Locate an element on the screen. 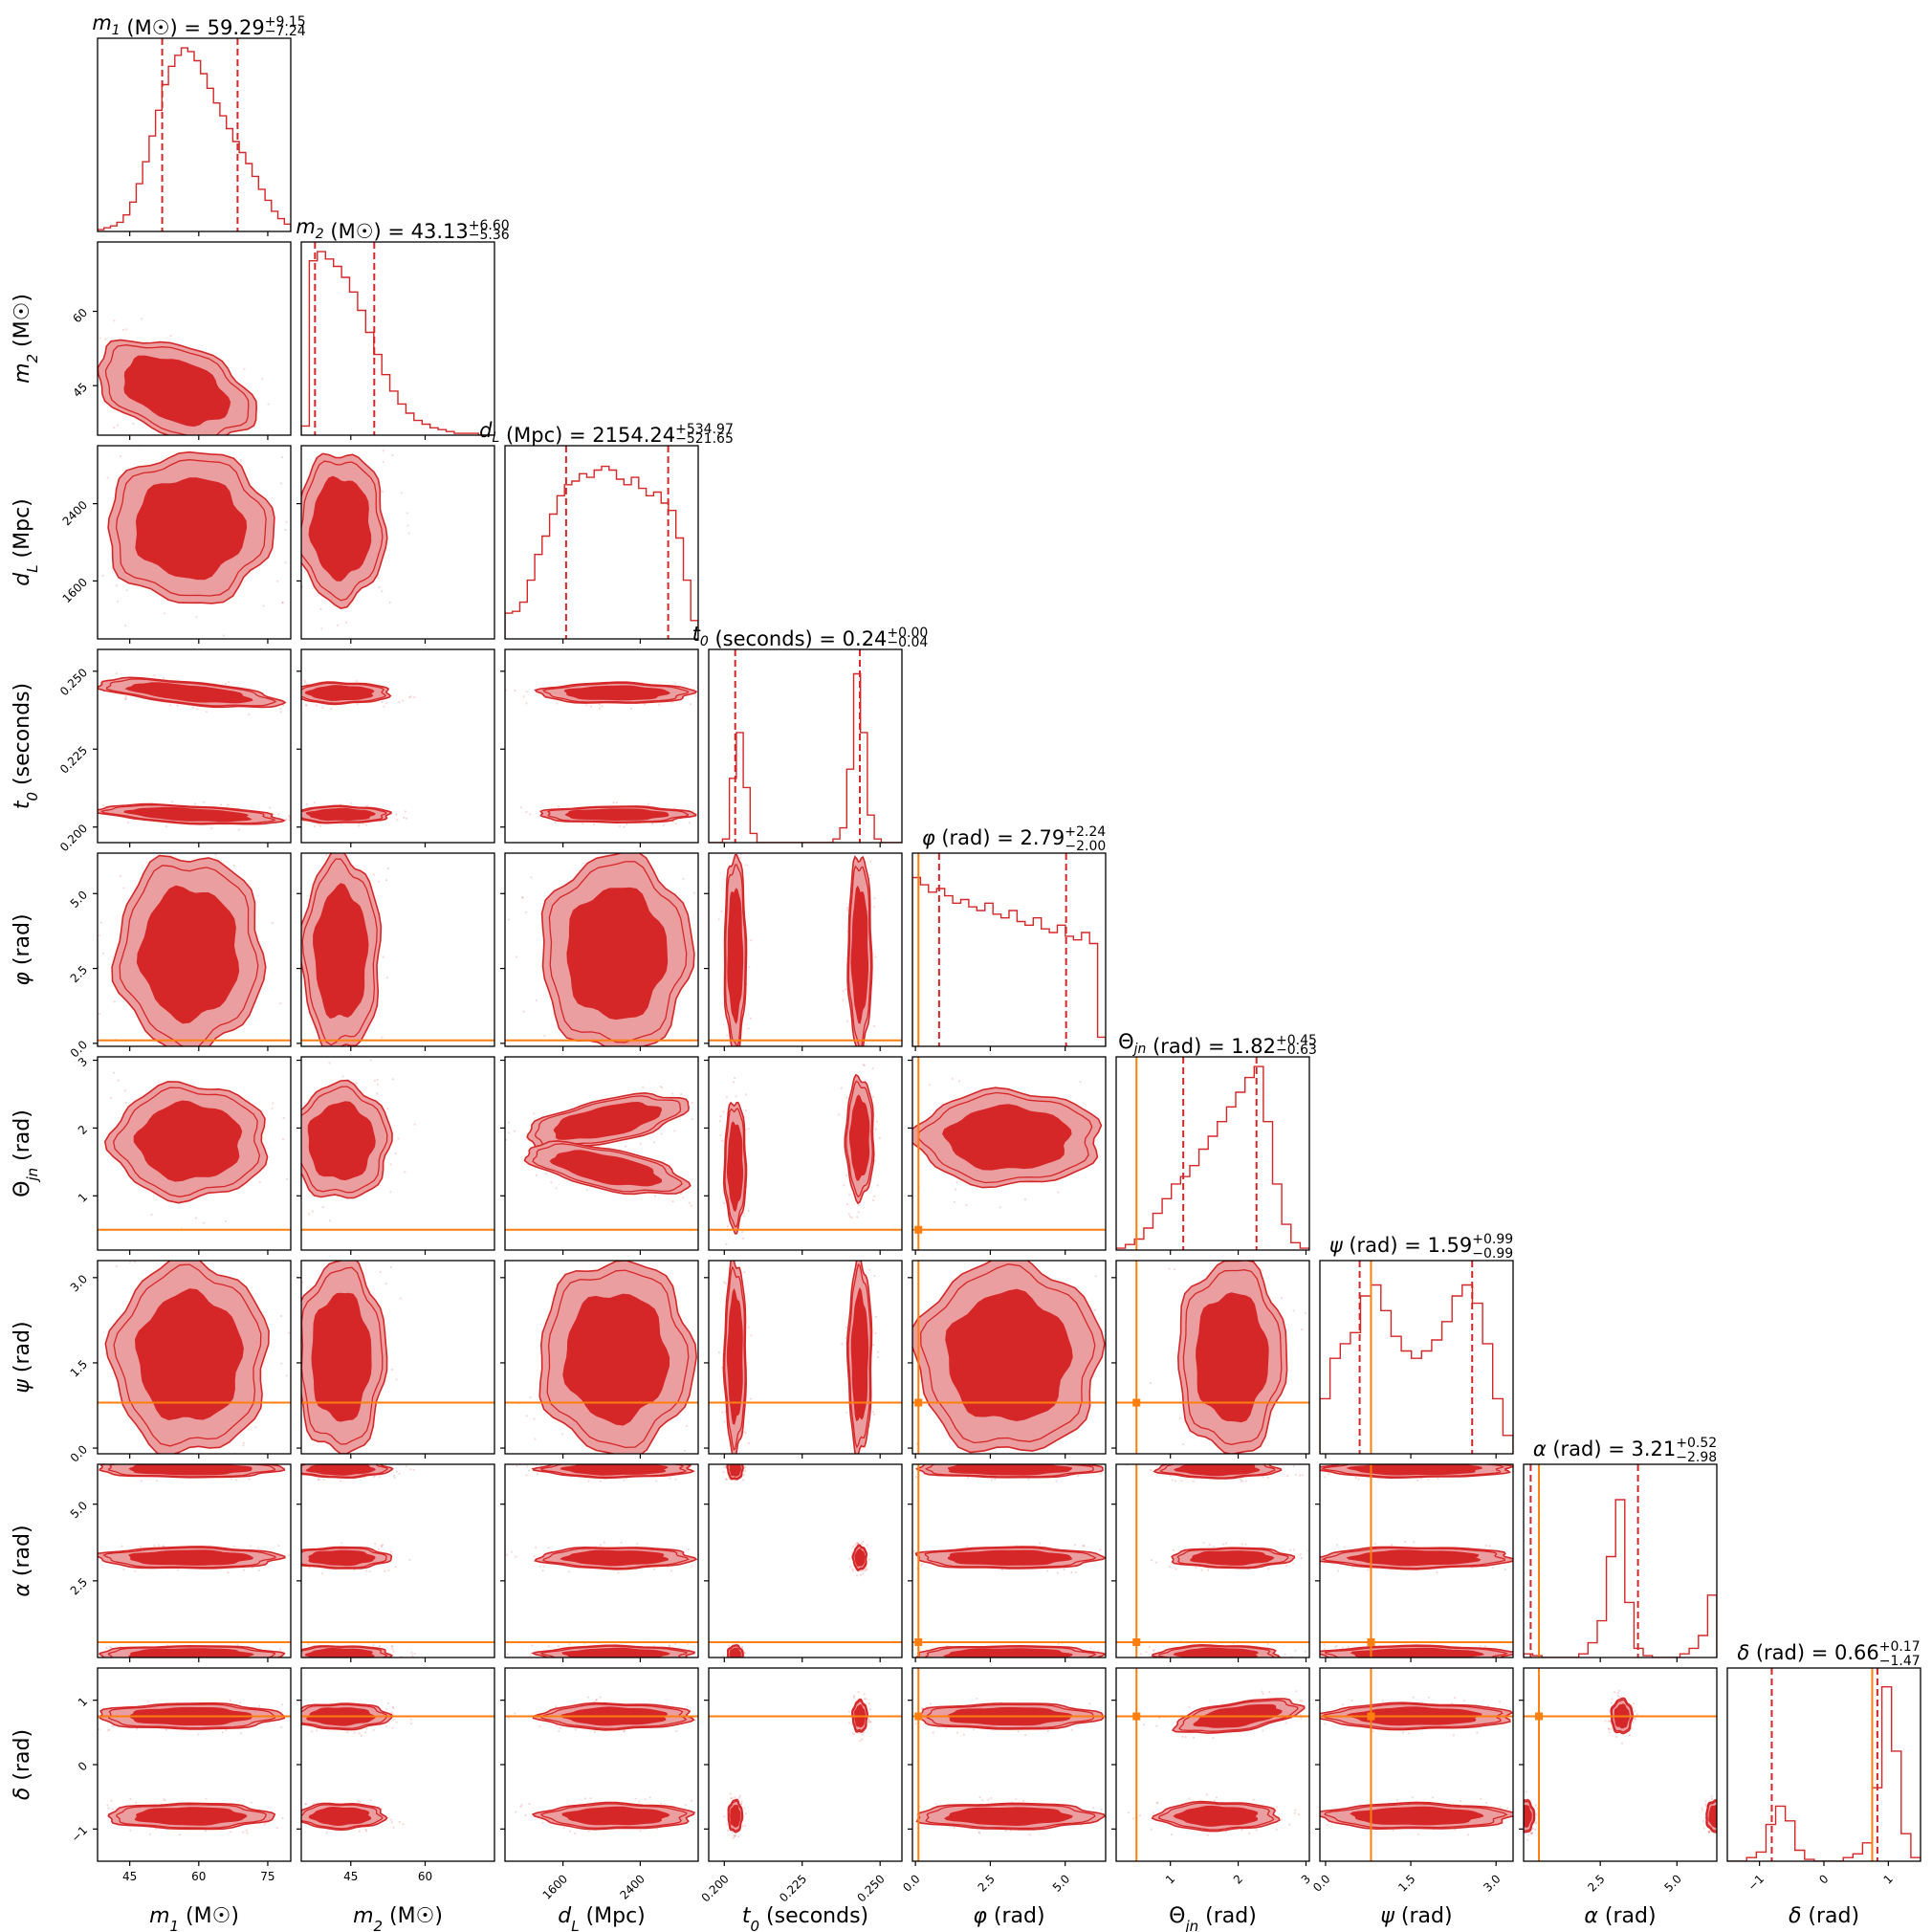  psi-x-axis-label: ψ (rad) is located at coordinates (1416, 1916).